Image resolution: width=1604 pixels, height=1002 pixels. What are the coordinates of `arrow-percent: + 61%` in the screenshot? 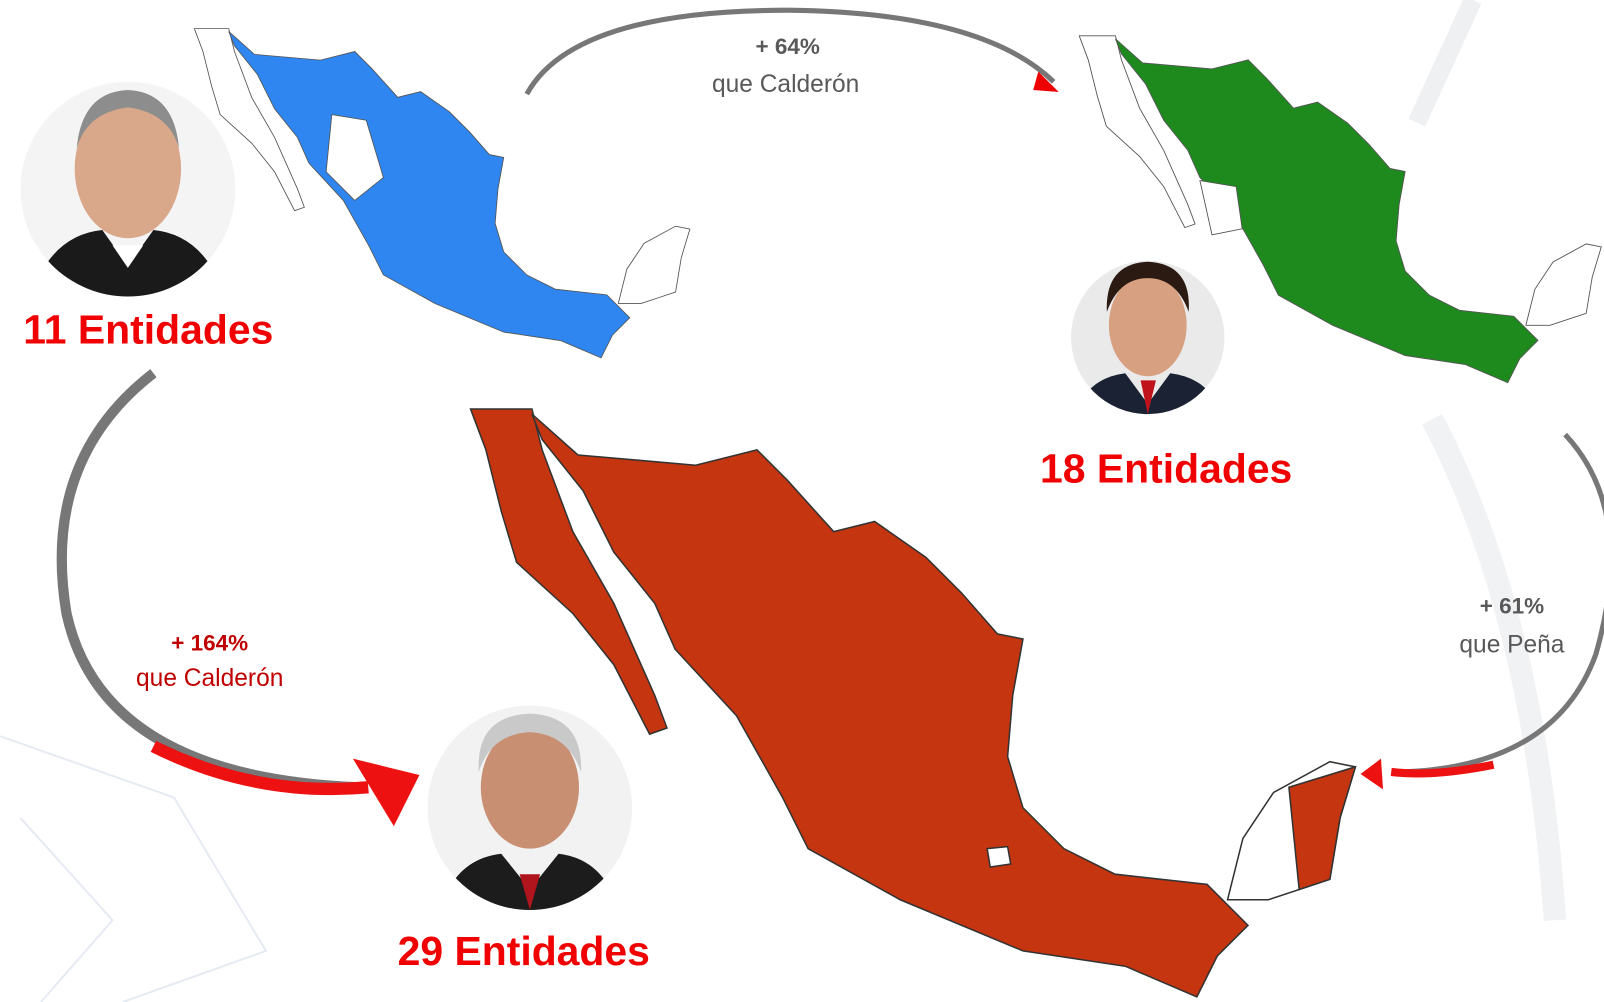 It's located at (1512, 605).